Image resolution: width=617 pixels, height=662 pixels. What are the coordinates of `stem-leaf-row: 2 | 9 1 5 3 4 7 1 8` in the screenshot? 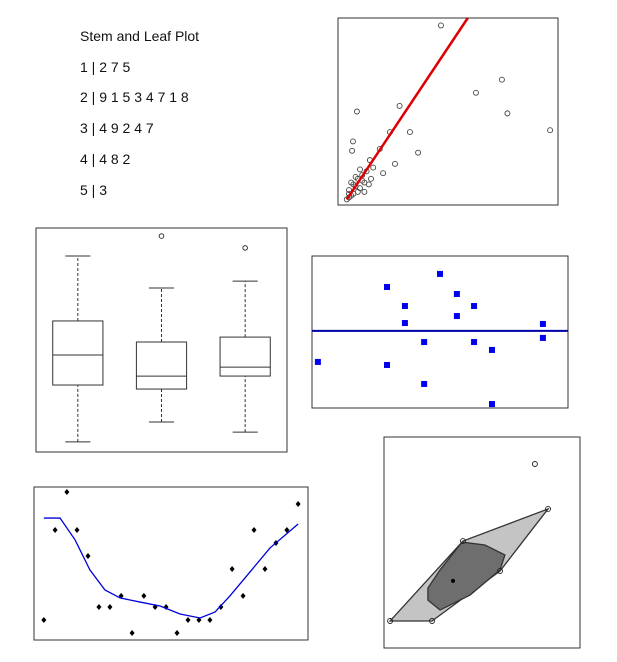 It's located at (134, 97).